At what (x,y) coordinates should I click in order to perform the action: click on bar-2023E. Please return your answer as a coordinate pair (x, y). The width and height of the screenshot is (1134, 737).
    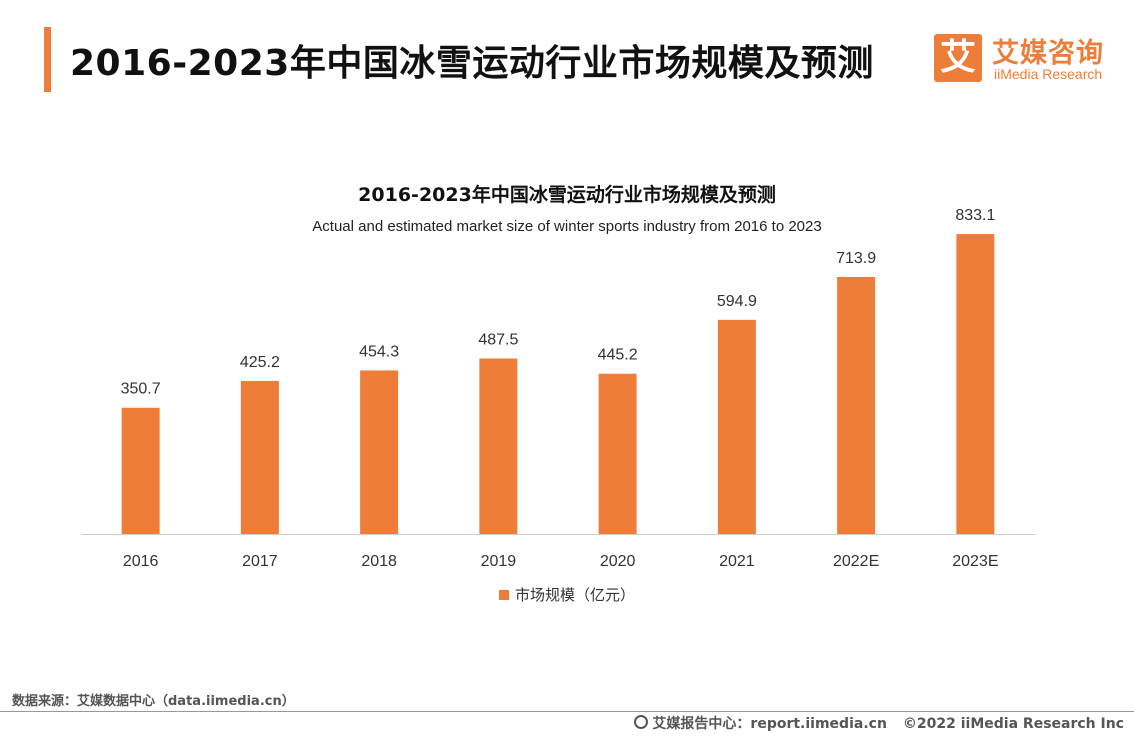
    Looking at the image, I should click on (975, 384).